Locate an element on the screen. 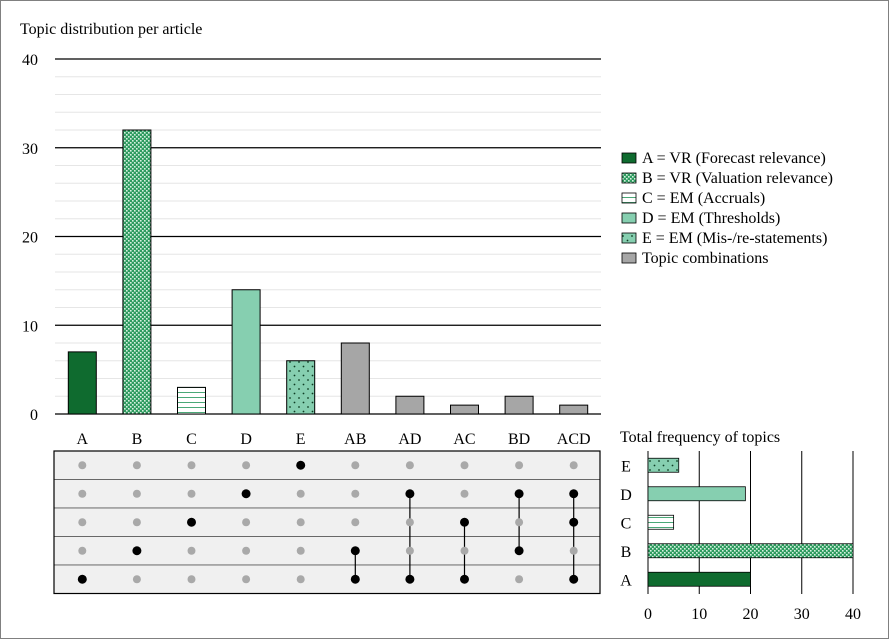 The height and width of the screenshot is (639, 889). x-tick-label: E is located at coordinates (301, 439).